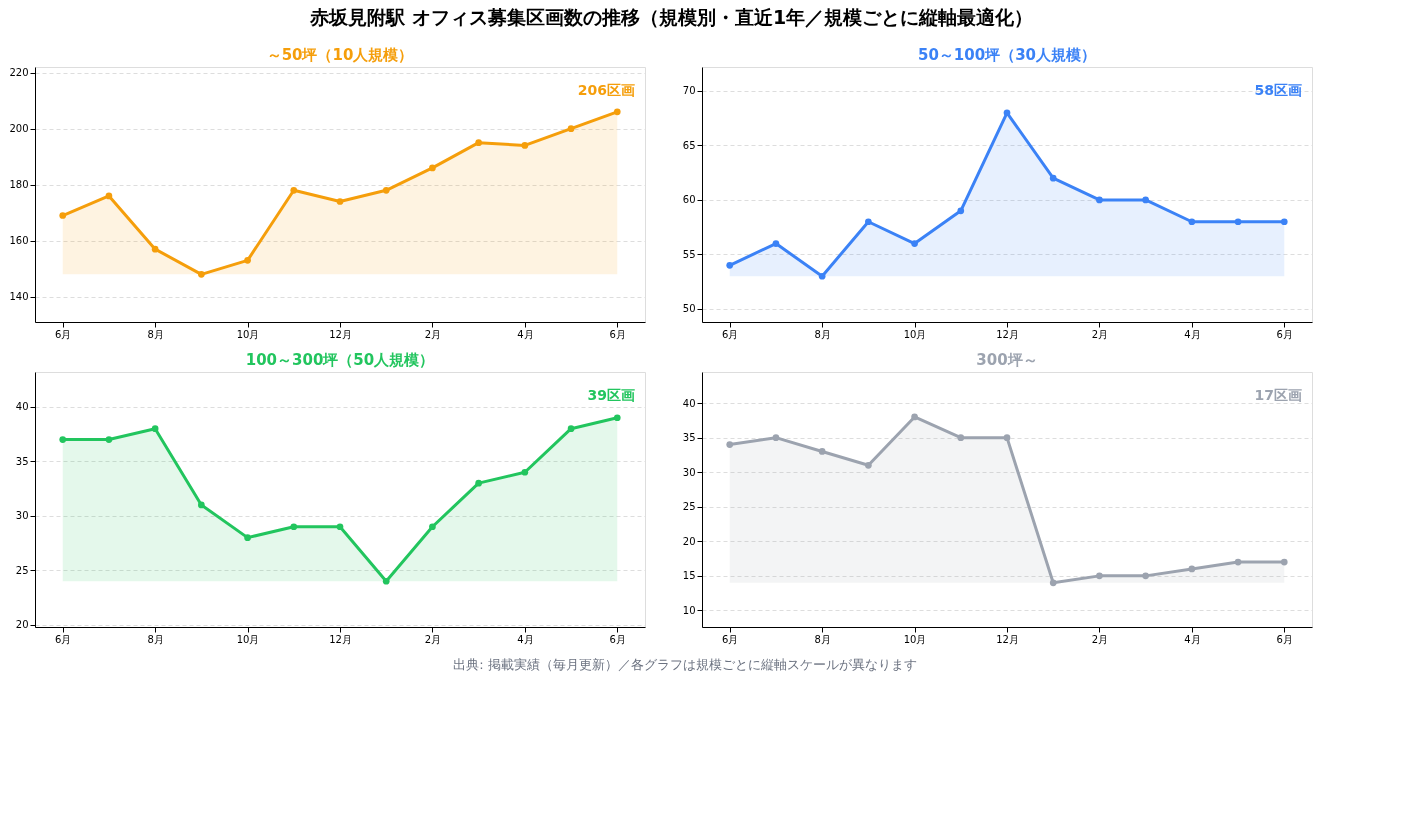  What do you see at coordinates (689, 145) in the screenshot?
I see `y-tick-label: 65` at bounding box center [689, 145].